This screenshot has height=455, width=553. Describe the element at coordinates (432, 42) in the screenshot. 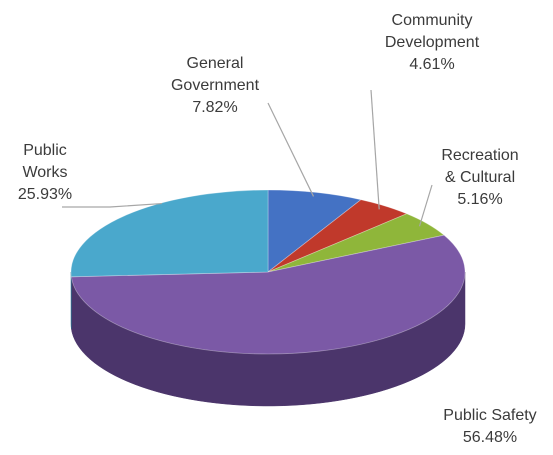

I see `label-community-development: Community Development 4.61%` at that location.